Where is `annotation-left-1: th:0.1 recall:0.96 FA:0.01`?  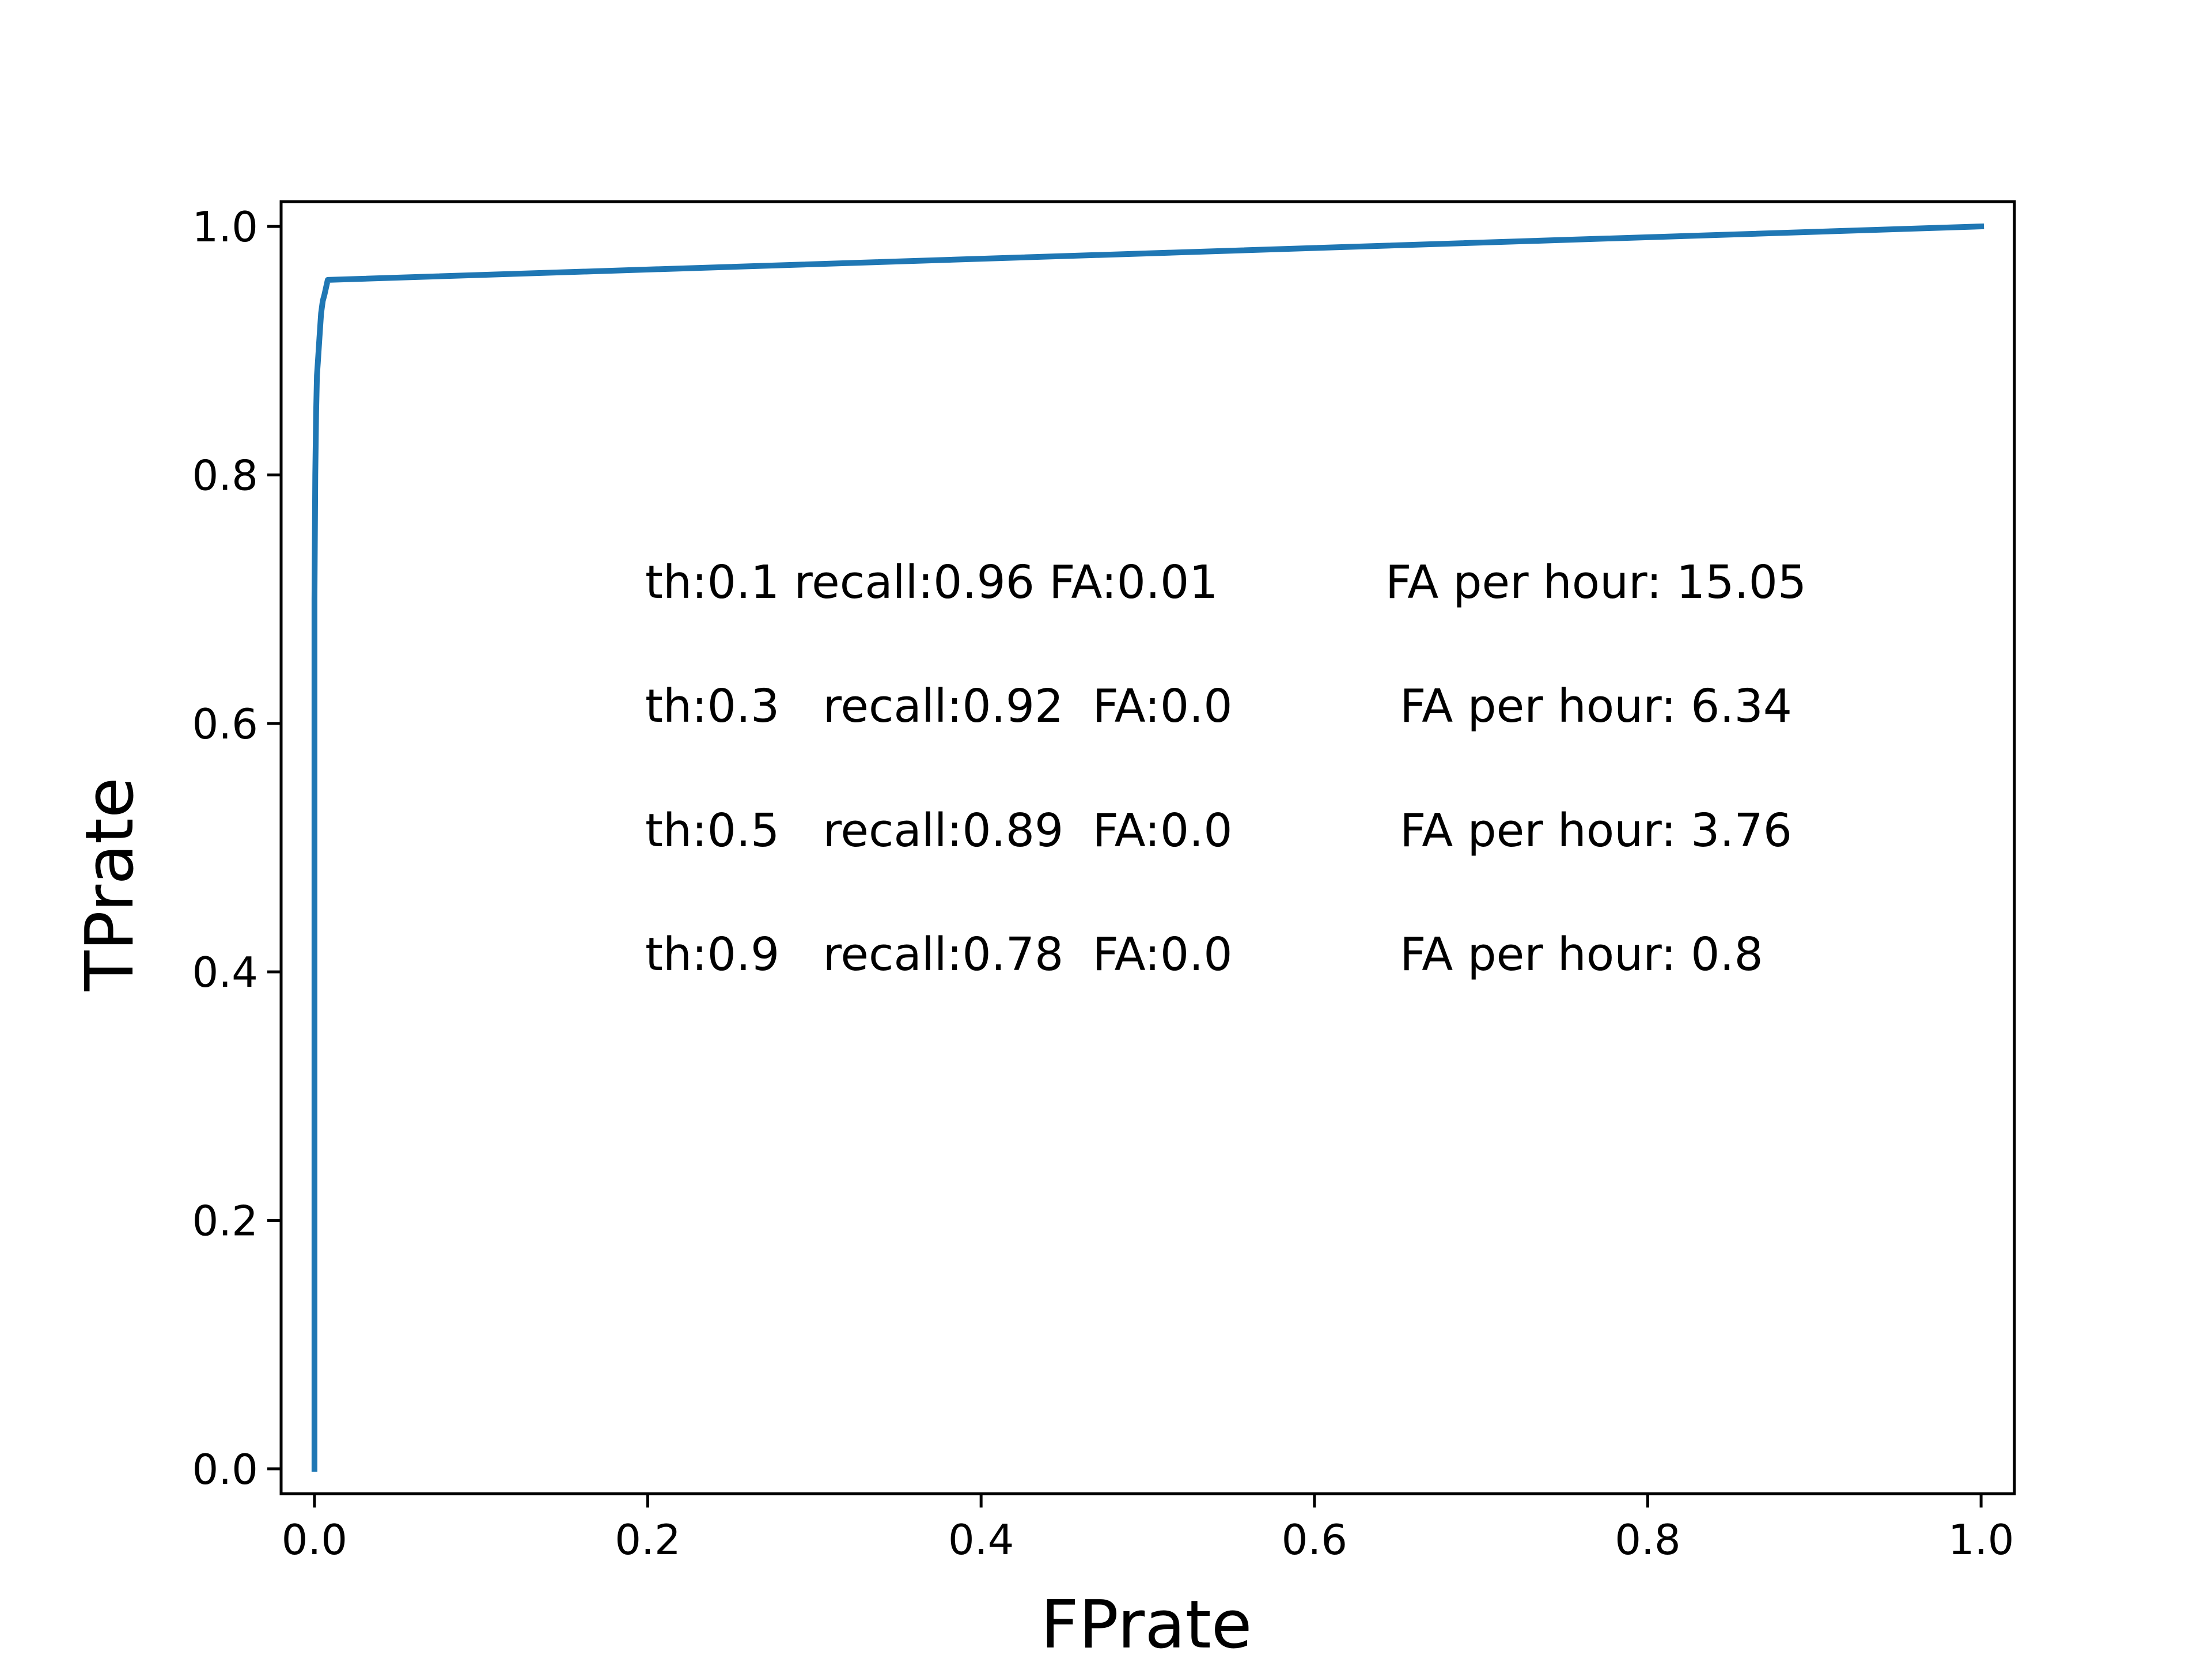
annotation-left-1: th:0.1 recall:0.96 FA:0.01 is located at coordinates (931, 582).